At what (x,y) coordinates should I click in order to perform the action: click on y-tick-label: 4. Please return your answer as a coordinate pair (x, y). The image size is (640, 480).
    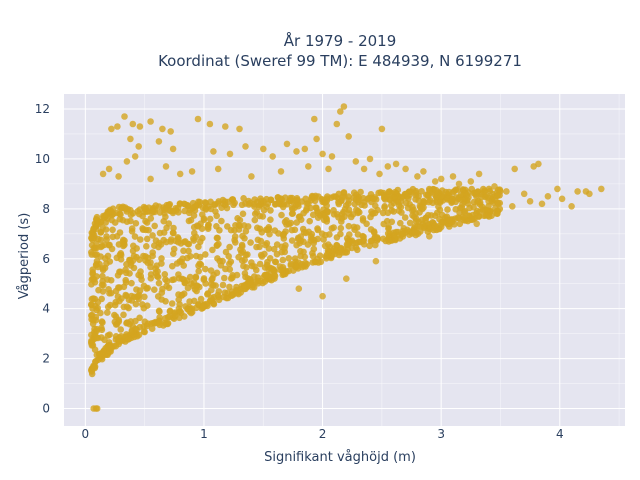
    Looking at the image, I should click on (46, 309).